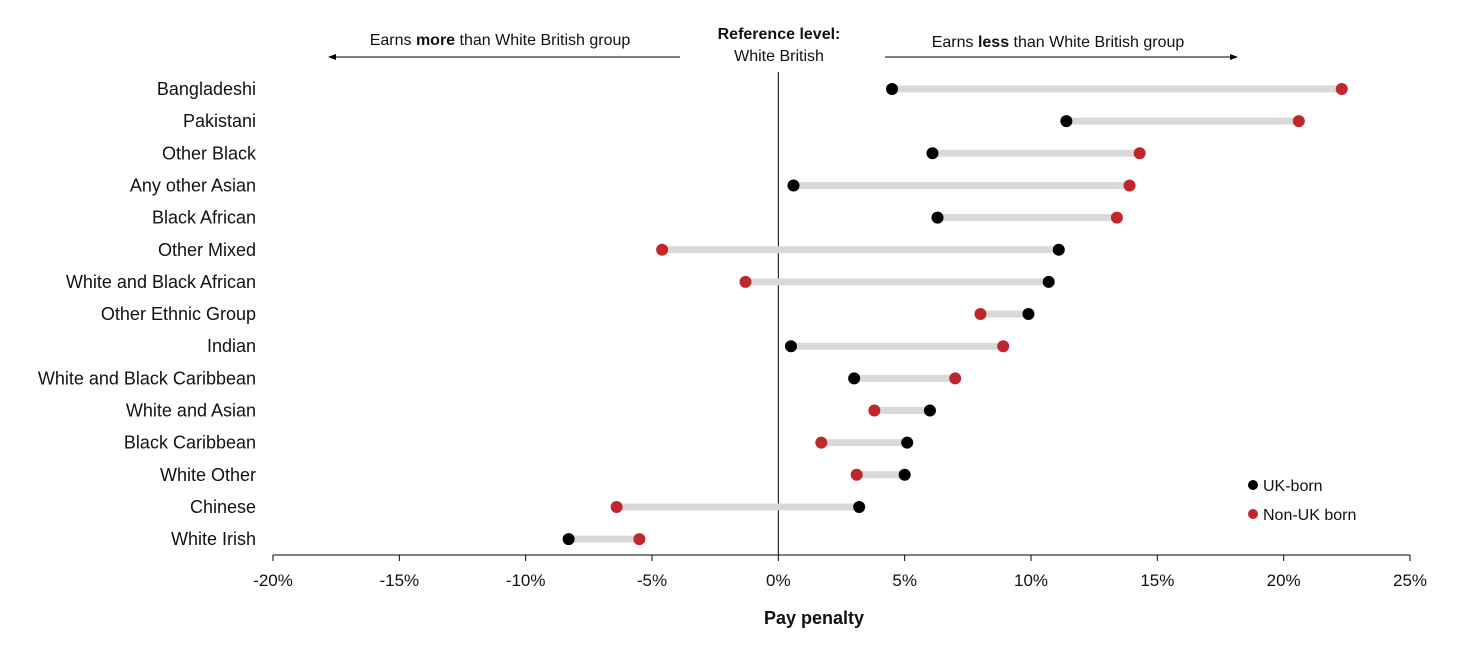 This screenshot has width=1469, height=651. Describe the element at coordinates (526, 580) in the screenshot. I see `x-tick-label: -10%` at that location.